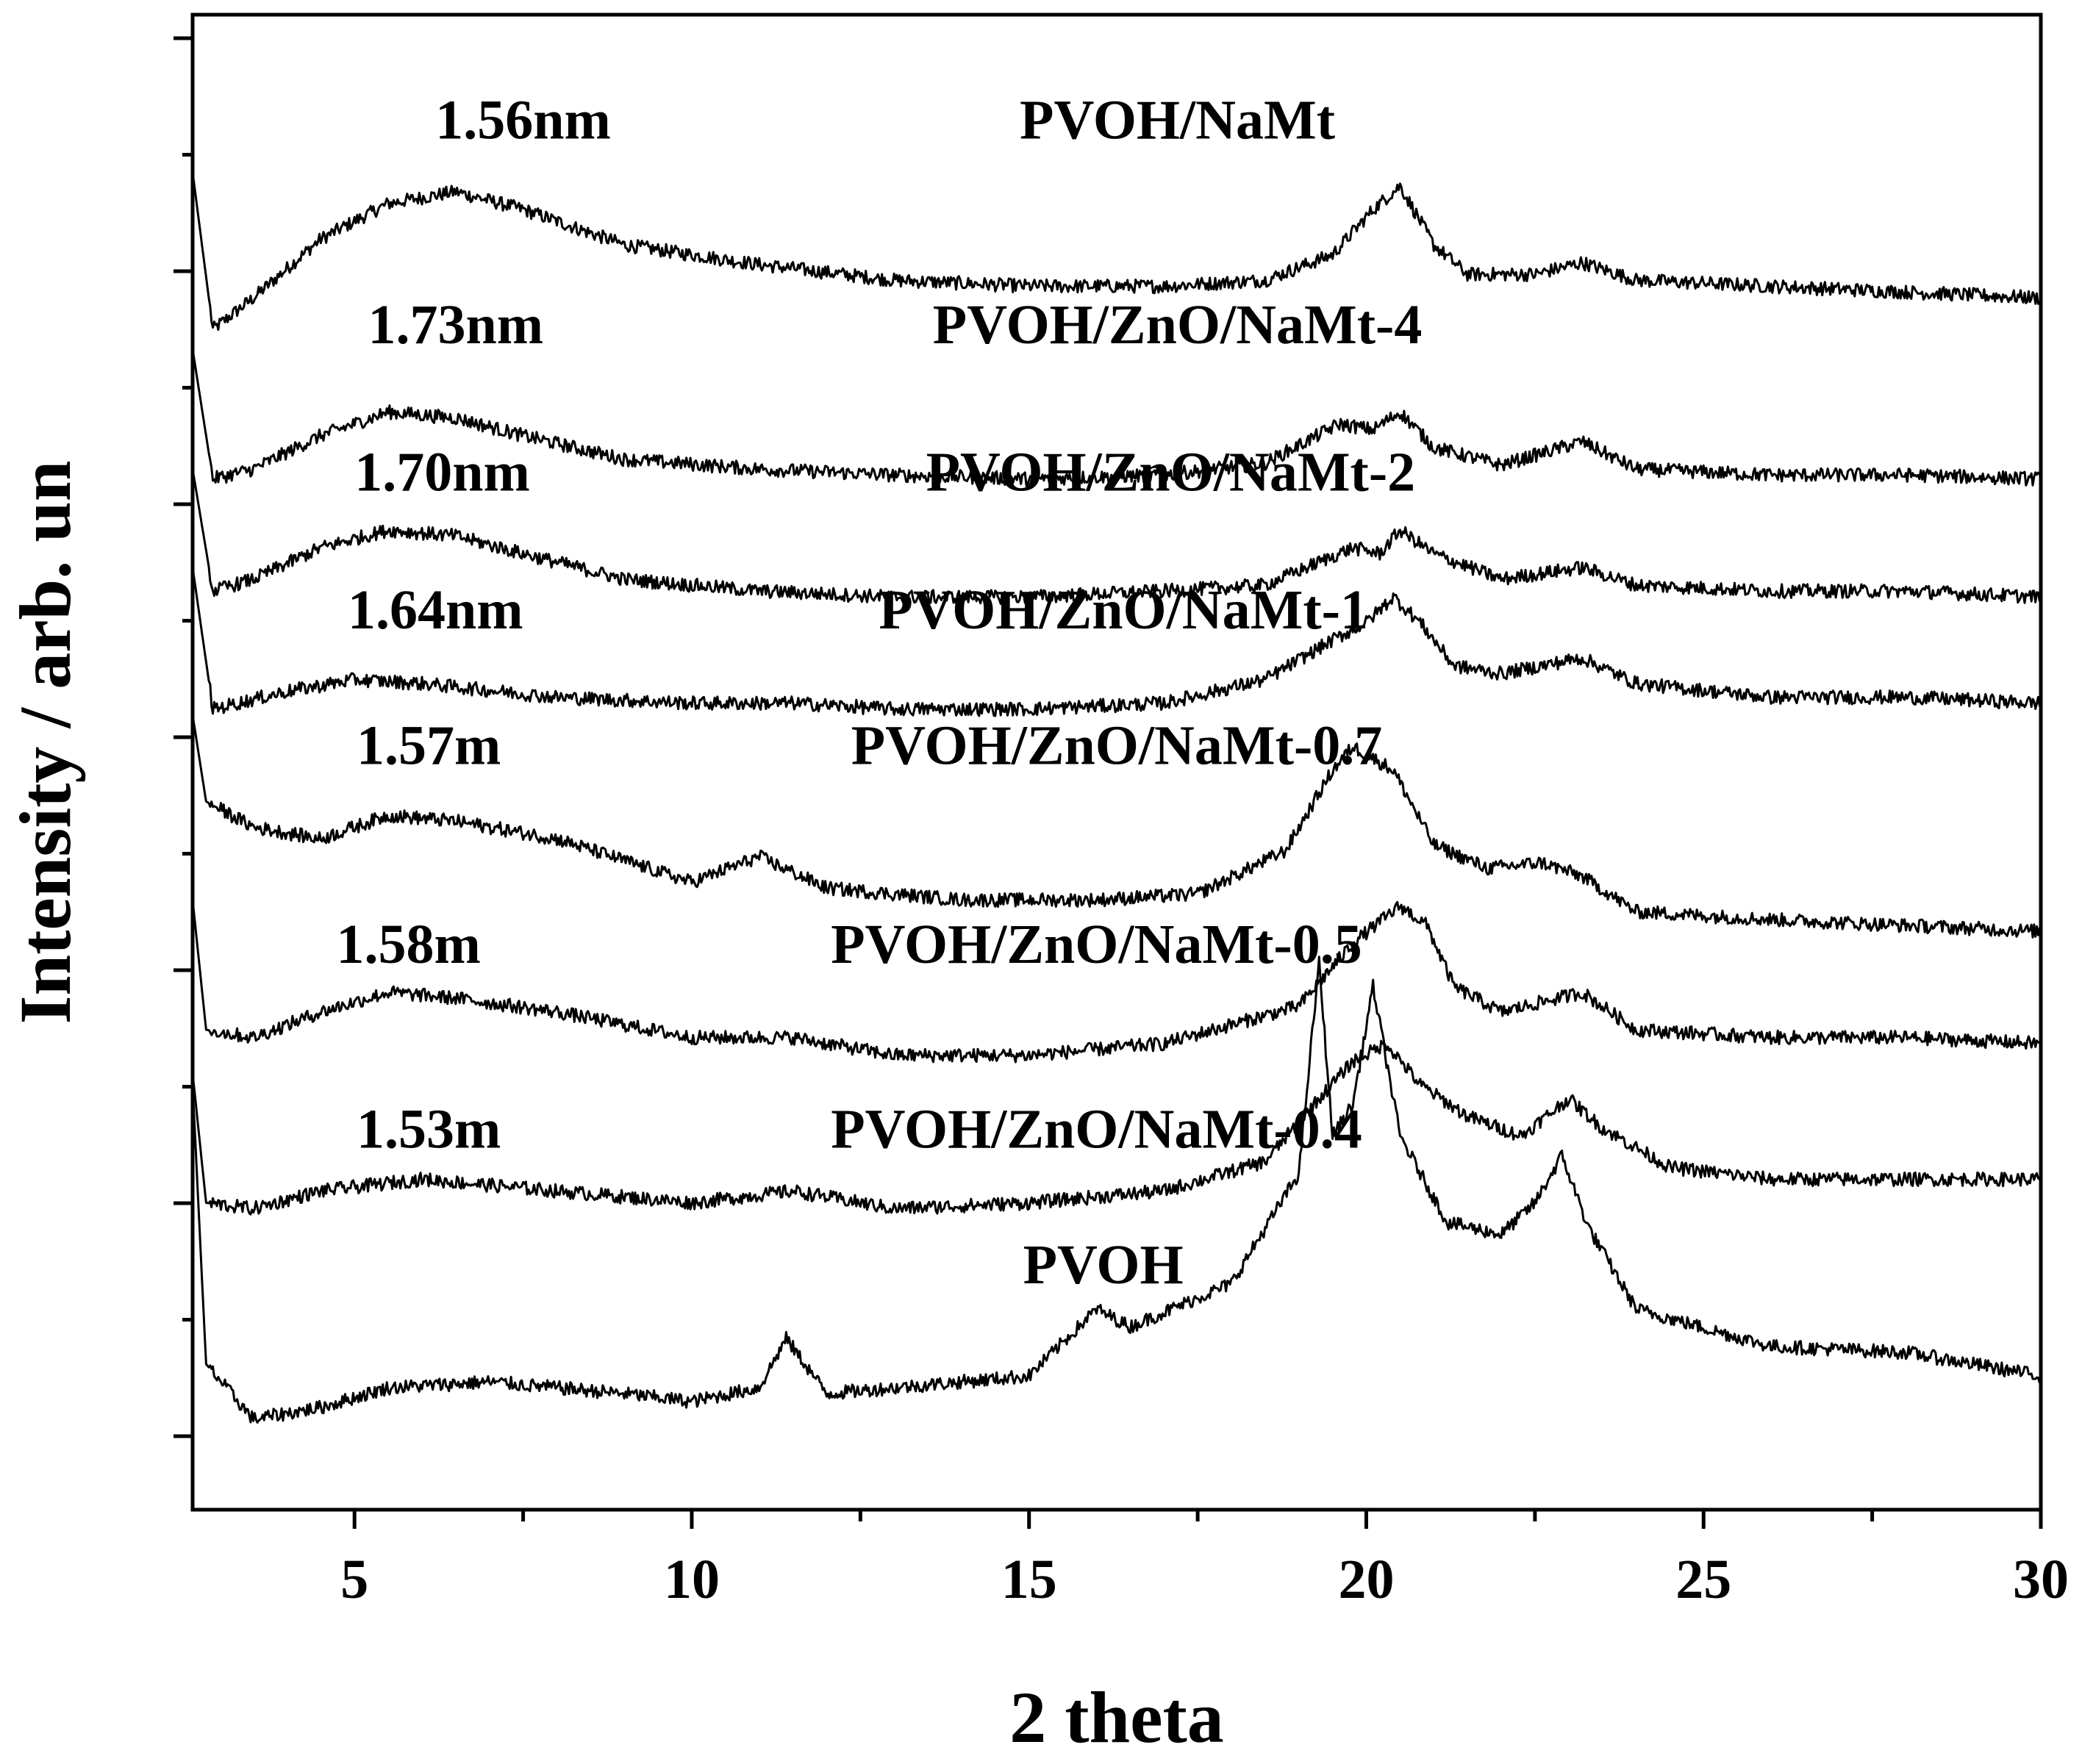 This screenshot has height=1764, width=2082. Describe the element at coordinates (1205, 1579) in the screenshot. I see `x-tick-labels: 5 10 15 20 25 30` at that location.